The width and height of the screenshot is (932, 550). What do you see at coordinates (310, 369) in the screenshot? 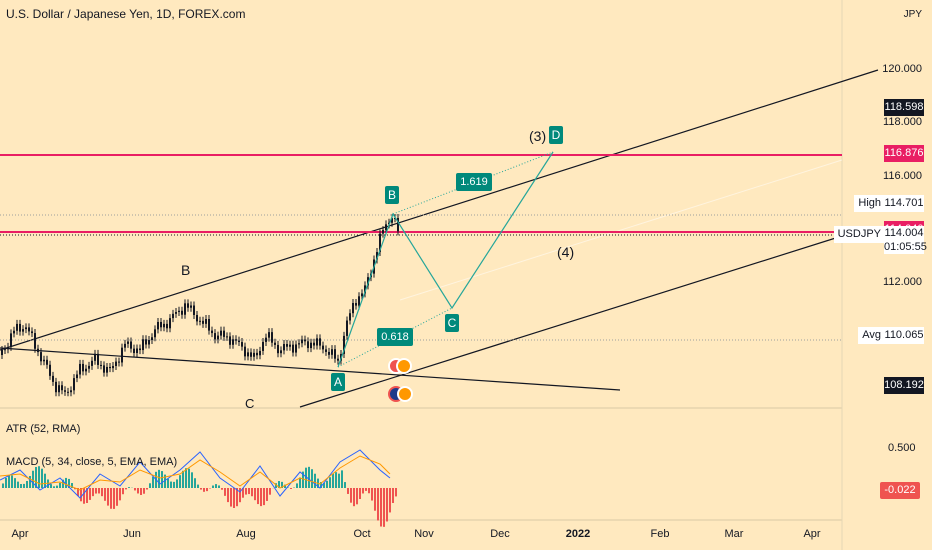
I see `descending-trend-line` at bounding box center [310, 369].